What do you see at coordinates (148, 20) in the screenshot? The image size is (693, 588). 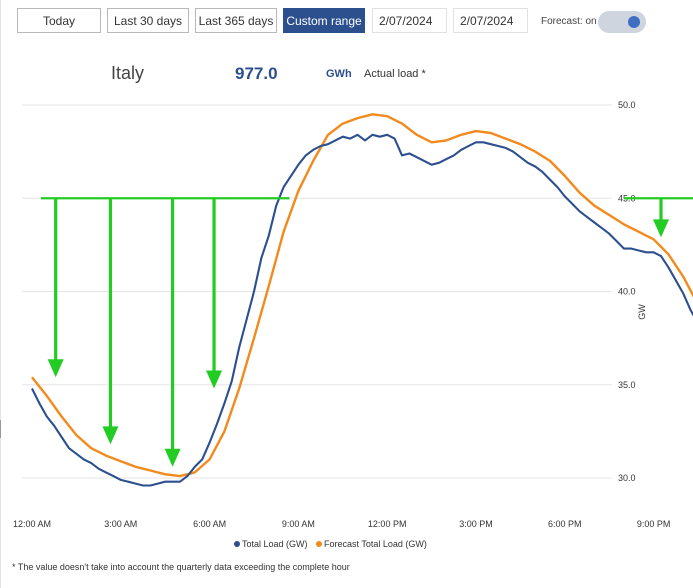 I see `last-30-days-button: Last 30 days` at bounding box center [148, 20].